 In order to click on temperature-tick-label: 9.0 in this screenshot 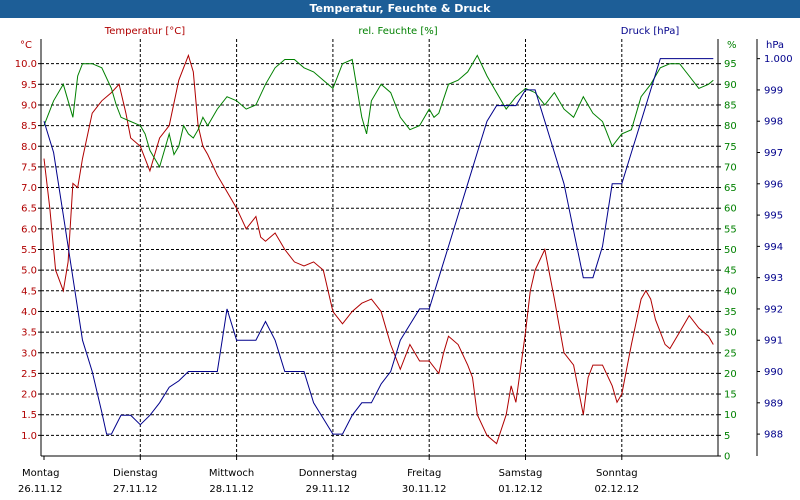, I will do `click(29, 105)`.